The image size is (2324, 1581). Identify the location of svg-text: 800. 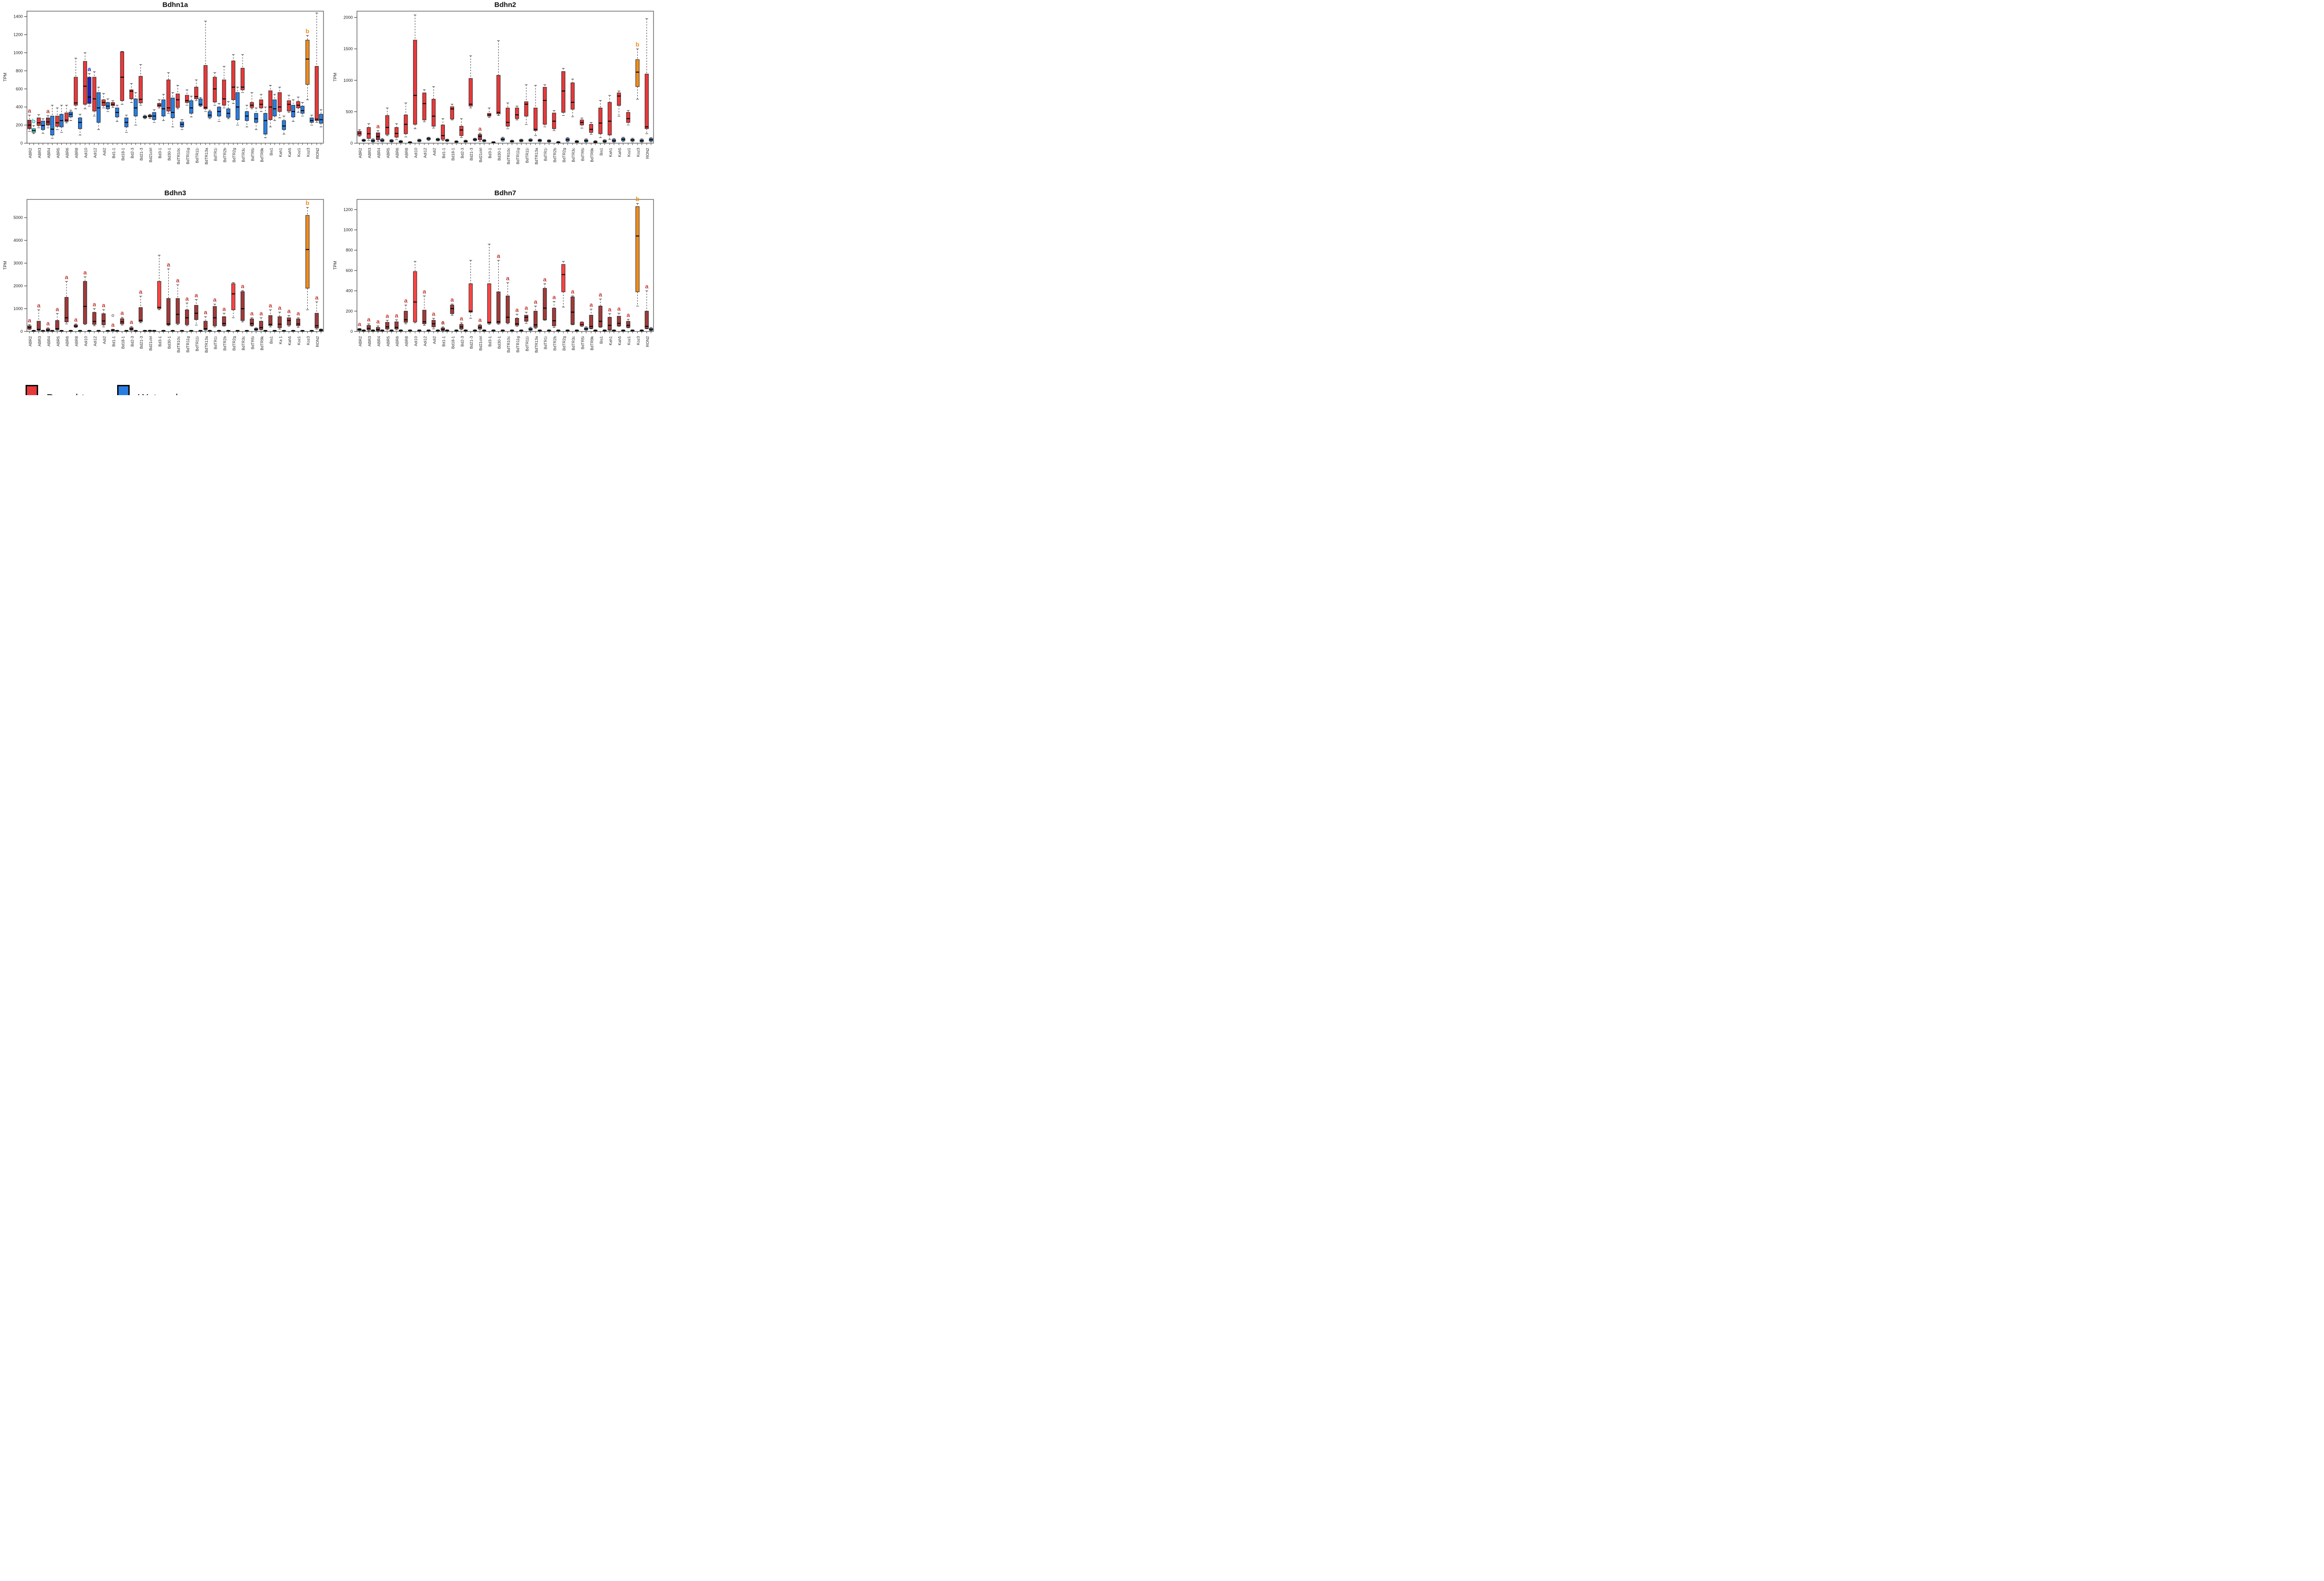
(19, 70).